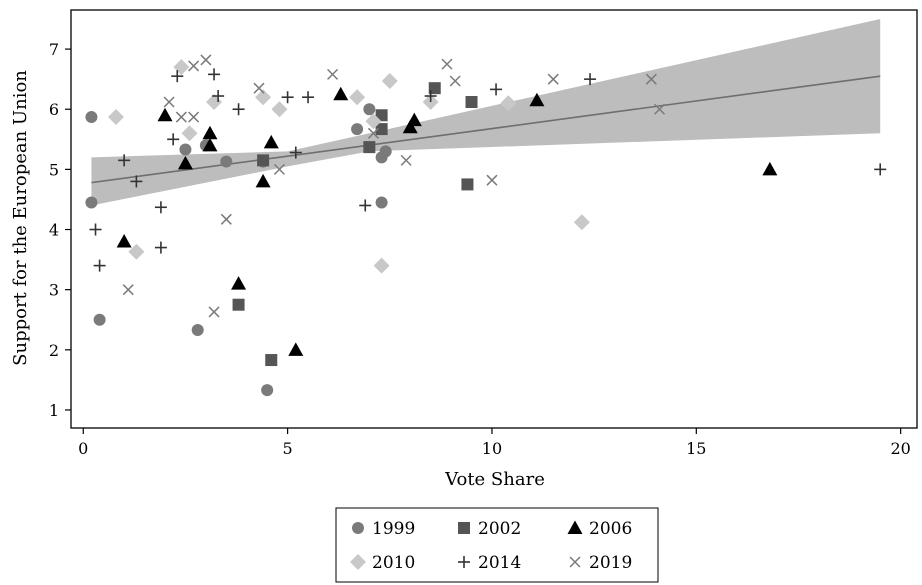 The width and height of the screenshot is (922, 585). What do you see at coordinates (54, 350) in the screenshot?
I see `y-tick-label: 2` at bounding box center [54, 350].